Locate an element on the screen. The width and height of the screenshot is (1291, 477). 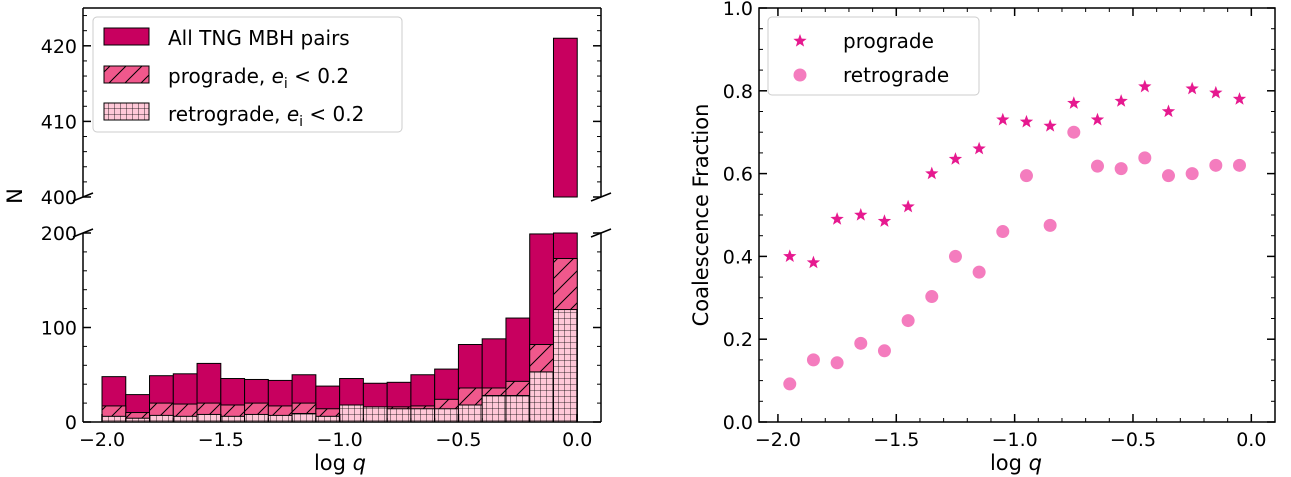
legend-retrograde-e: e is located at coordinates (293, 114).